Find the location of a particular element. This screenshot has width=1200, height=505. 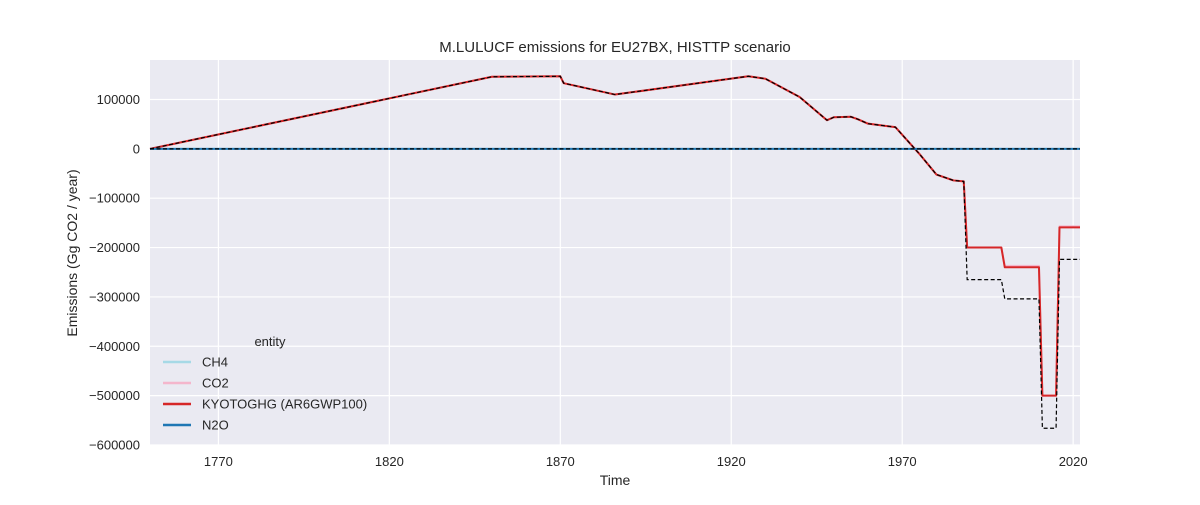

y-tick-label: 0 is located at coordinates (136, 148).